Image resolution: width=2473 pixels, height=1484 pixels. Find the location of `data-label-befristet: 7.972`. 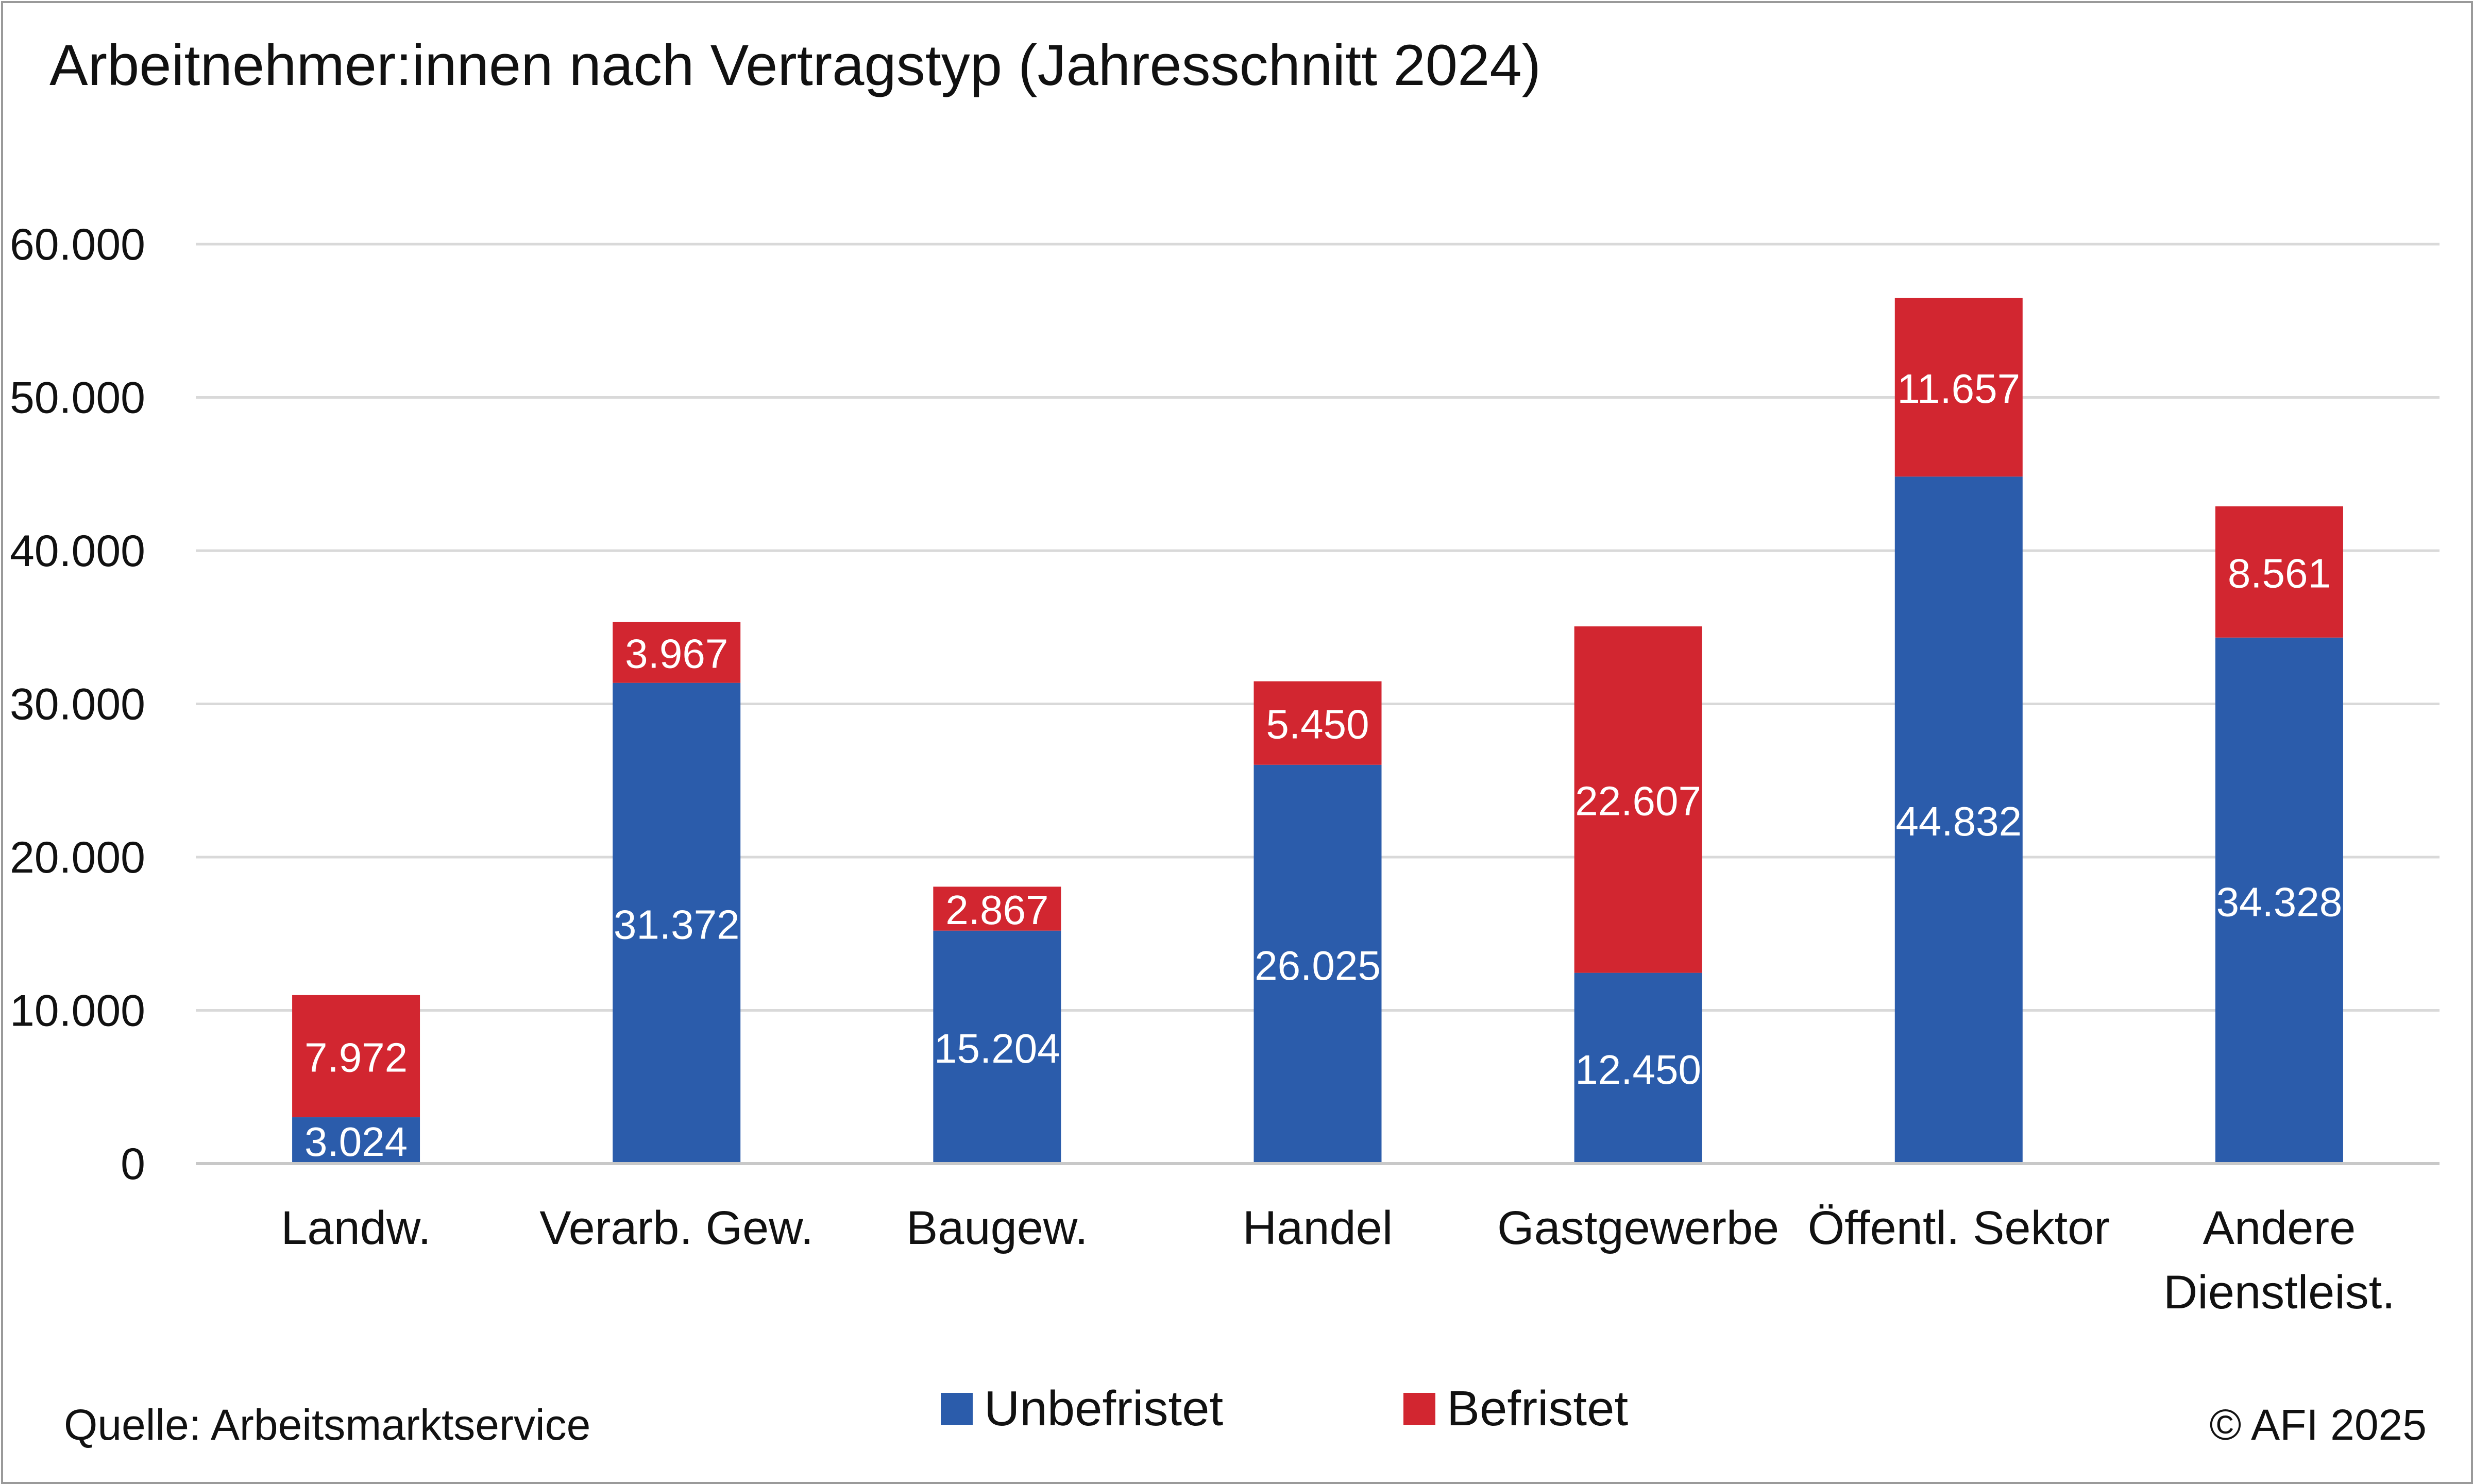

data-label-befristet: 7.972 is located at coordinates (356, 1057).